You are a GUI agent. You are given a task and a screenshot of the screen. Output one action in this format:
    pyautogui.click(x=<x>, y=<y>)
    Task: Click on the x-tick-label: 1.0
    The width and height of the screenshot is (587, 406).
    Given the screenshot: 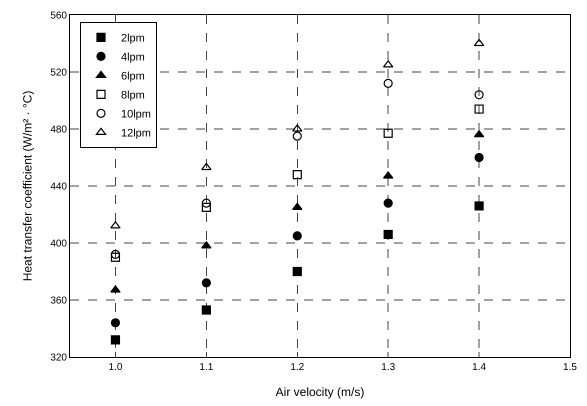 What is the action you would take?
    pyautogui.click(x=115, y=367)
    